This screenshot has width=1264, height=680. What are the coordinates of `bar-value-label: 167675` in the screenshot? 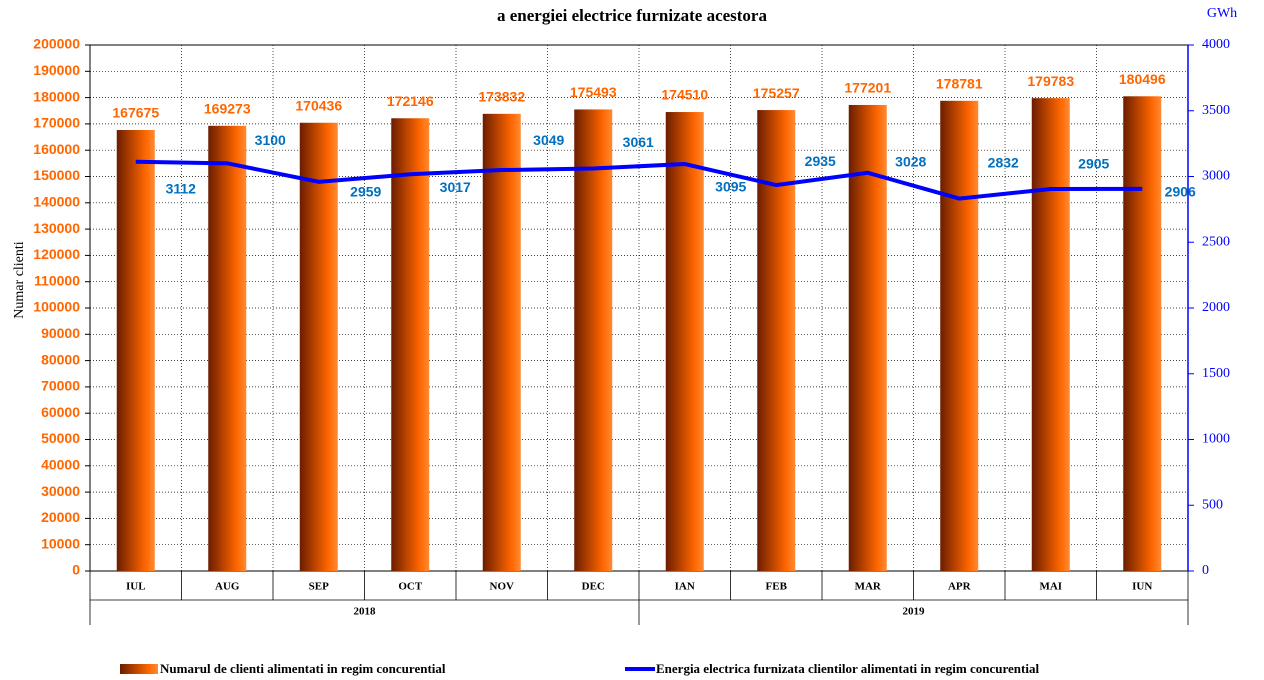 It's located at (135, 113).